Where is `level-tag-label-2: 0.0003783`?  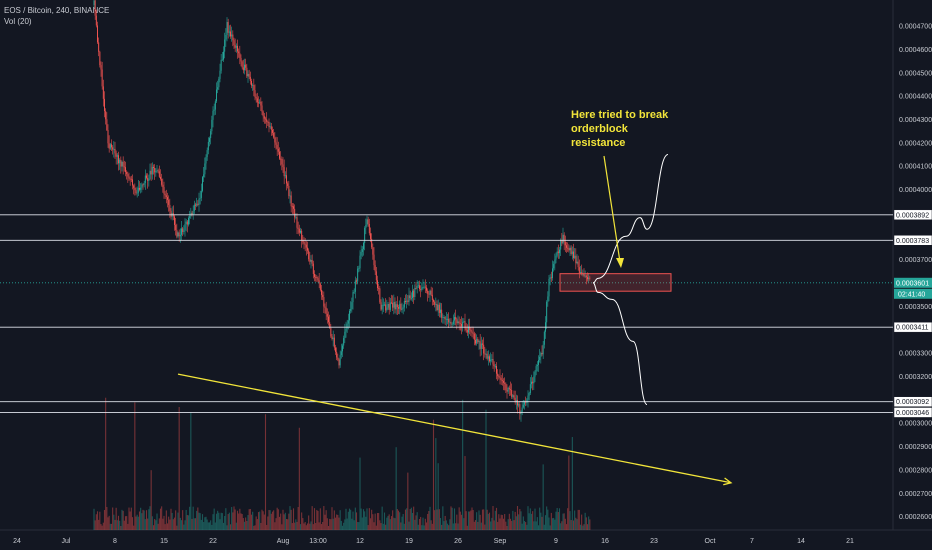 level-tag-label-2: 0.0003783 is located at coordinates (912, 241).